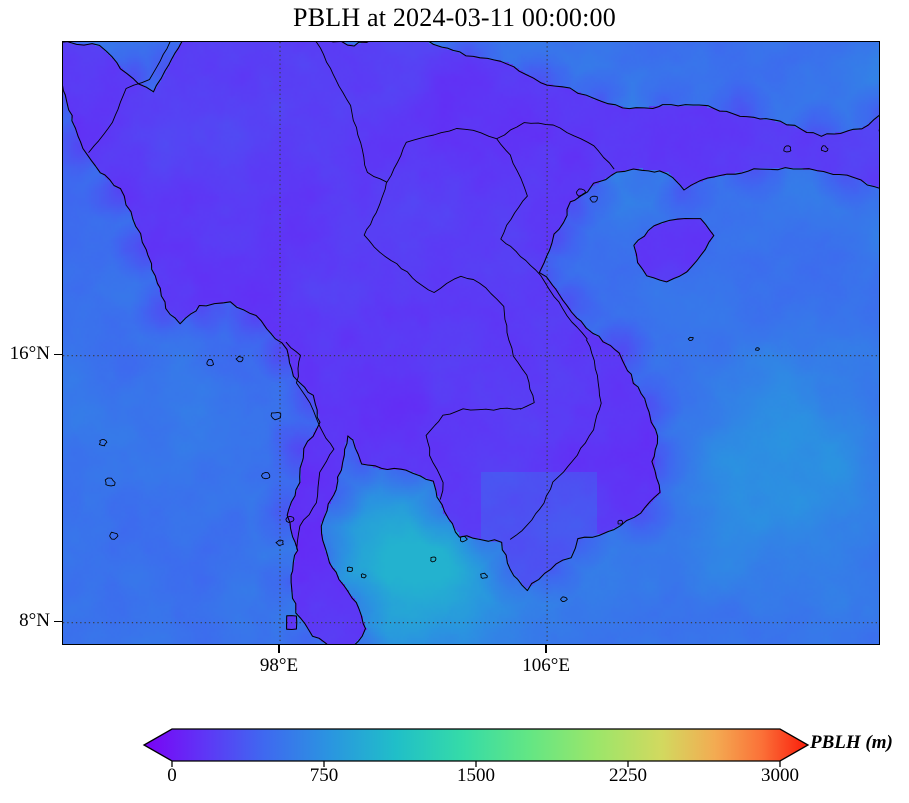 The height and width of the screenshot is (803, 909). What do you see at coordinates (546, 665) in the screenshot?
I see `x-tick-label-1: 106°E` at bounding box center [546, 665].